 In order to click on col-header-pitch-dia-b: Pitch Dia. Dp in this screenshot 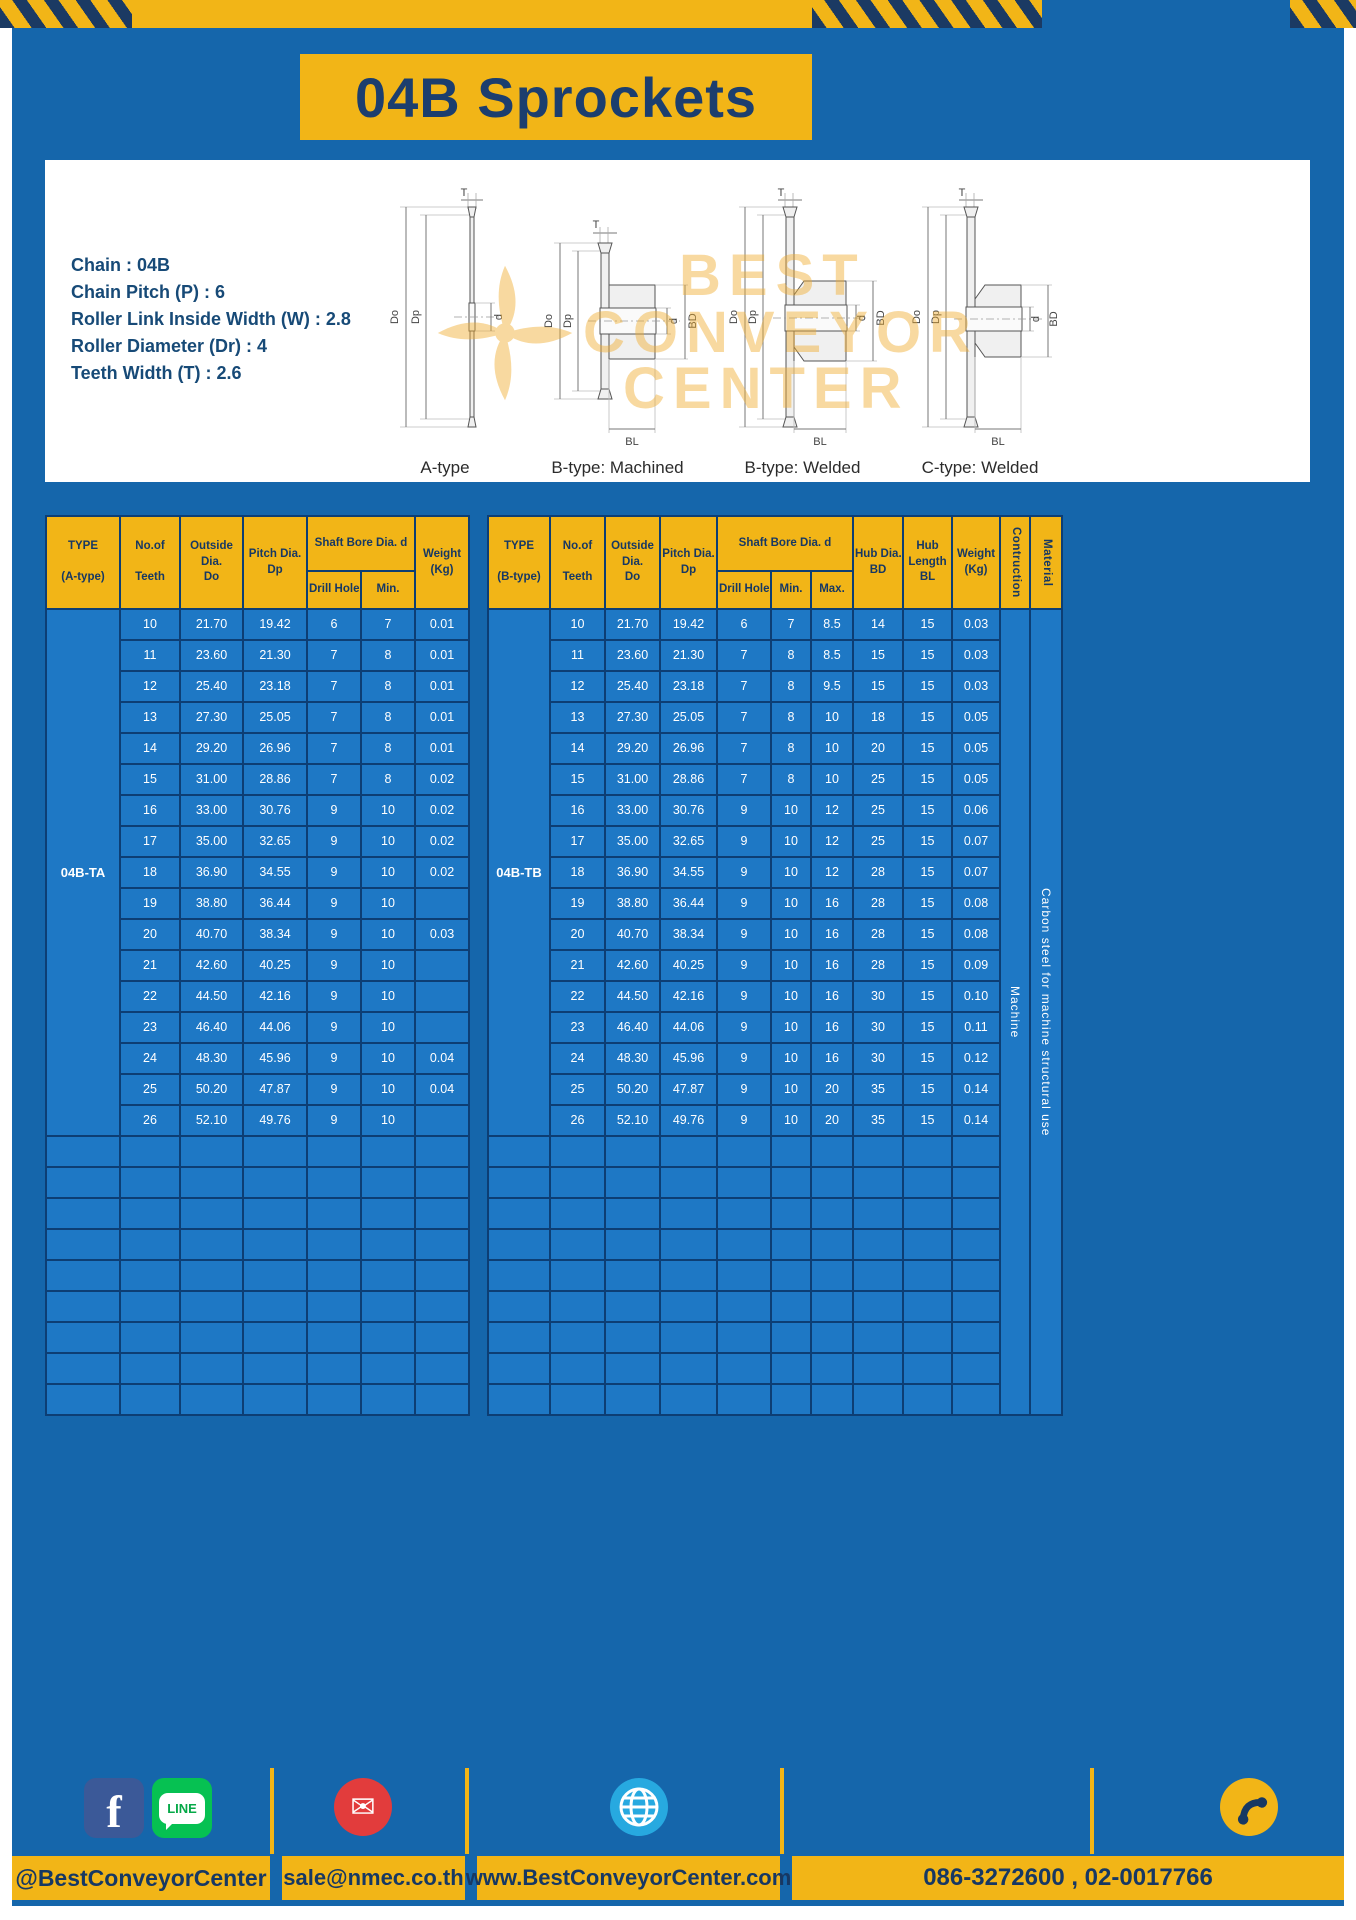, I will do `click(688, 562)`.